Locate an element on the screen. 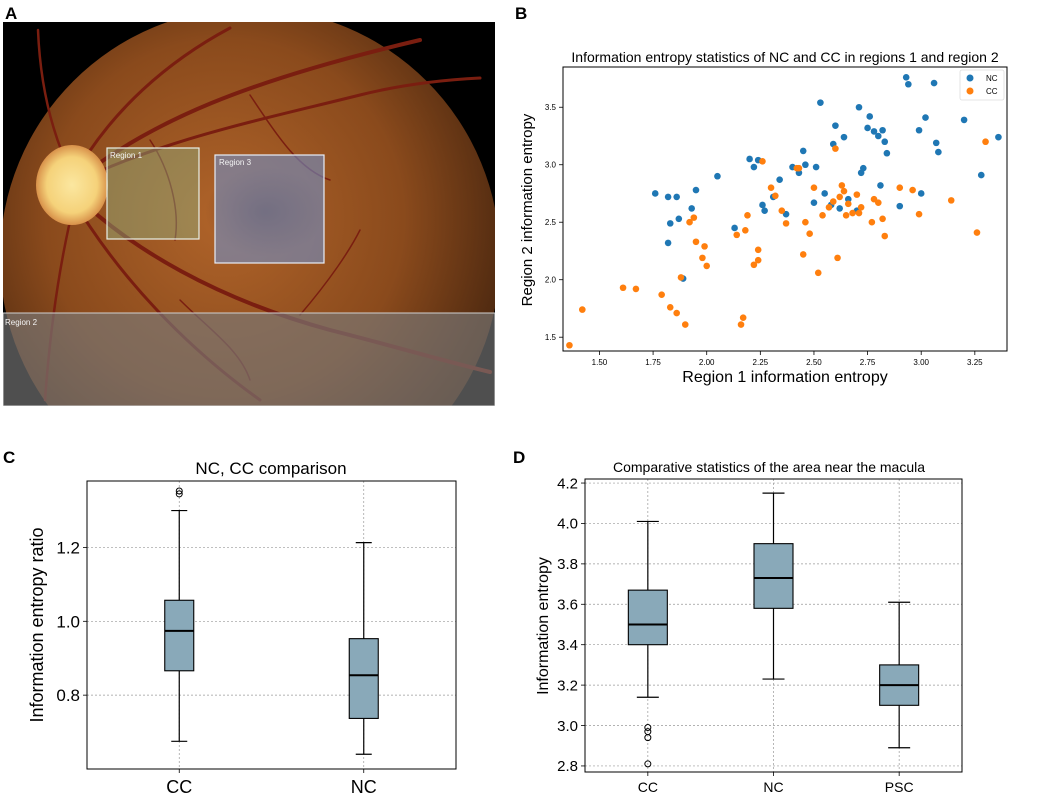 The height and width of the screenshot is (793, 1059). y-tick-label: 3.6 is located at coordinates (567, 605).